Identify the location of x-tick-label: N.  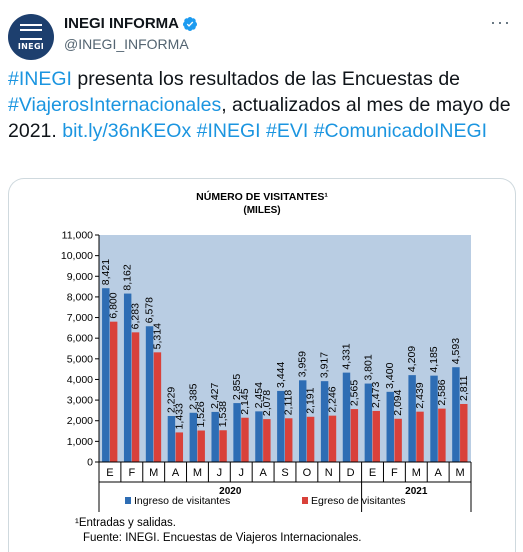
(329, 473).